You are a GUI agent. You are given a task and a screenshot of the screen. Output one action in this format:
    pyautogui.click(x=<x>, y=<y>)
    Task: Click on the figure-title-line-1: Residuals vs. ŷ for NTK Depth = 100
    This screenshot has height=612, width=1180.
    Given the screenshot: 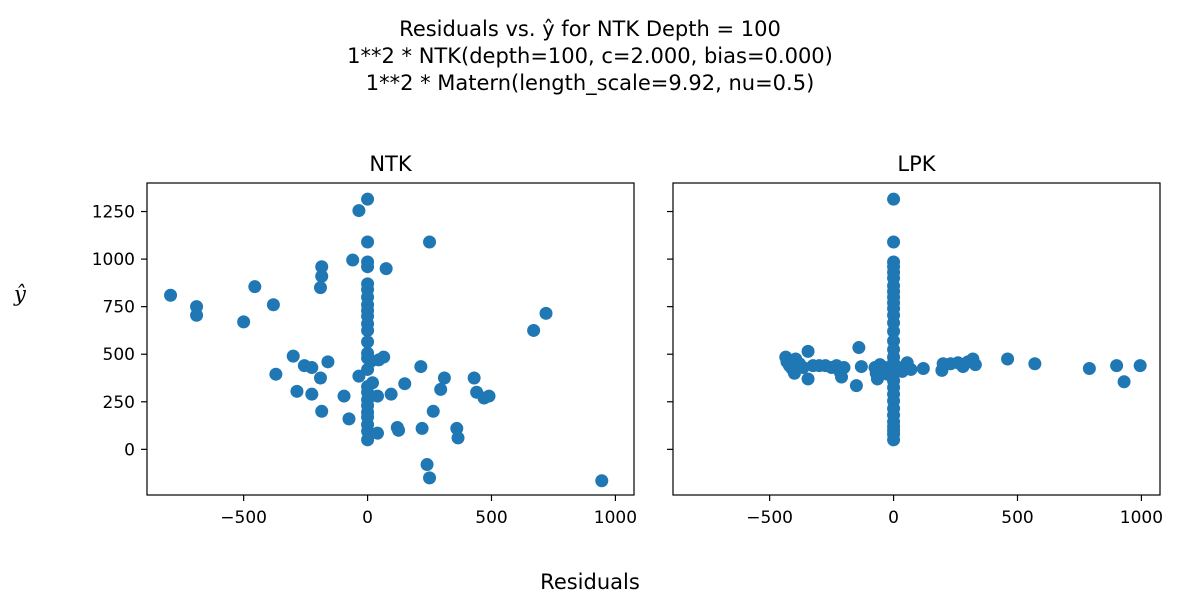 What is the action you would take?
    pyautogui.click(x=590, y=29)
    